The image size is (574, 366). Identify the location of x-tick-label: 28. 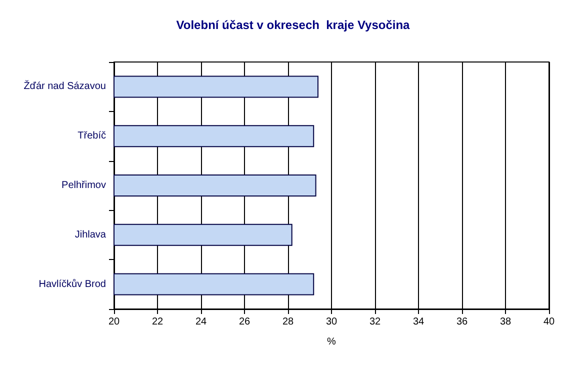
(288, 322).